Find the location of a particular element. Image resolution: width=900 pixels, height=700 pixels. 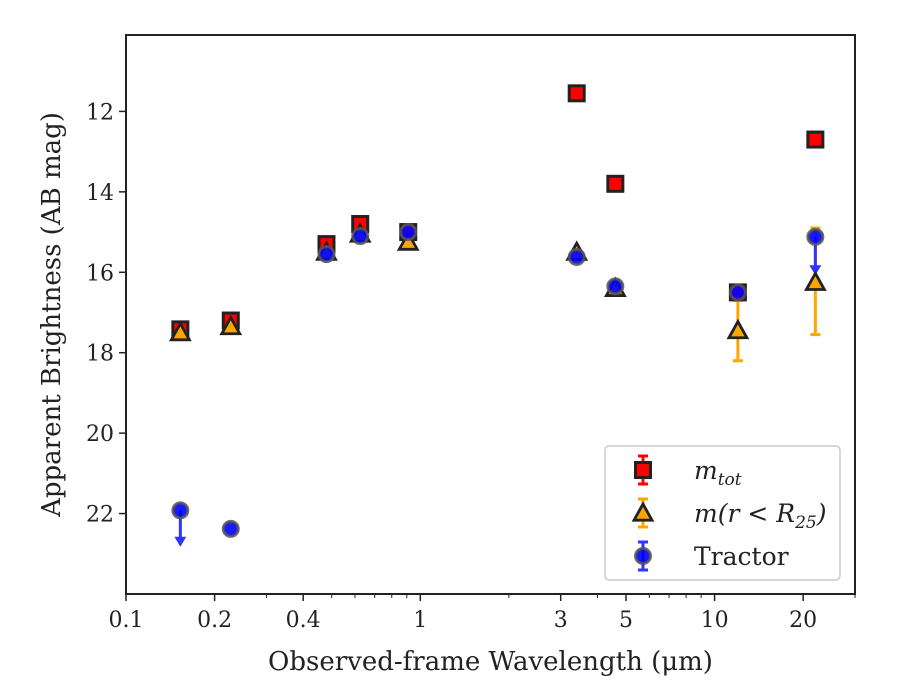

legend-mtot-label: mtot is located at coordinates (718, 473).